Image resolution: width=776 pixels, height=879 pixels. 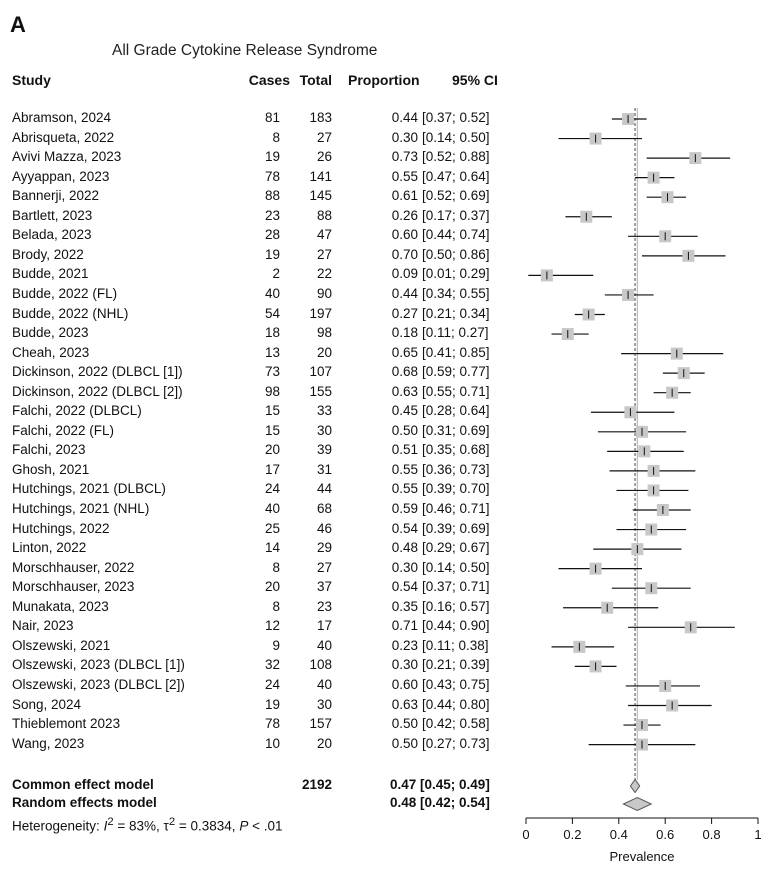 I want to click on study-name: Budde, 2023, so click(x=50, y=333).